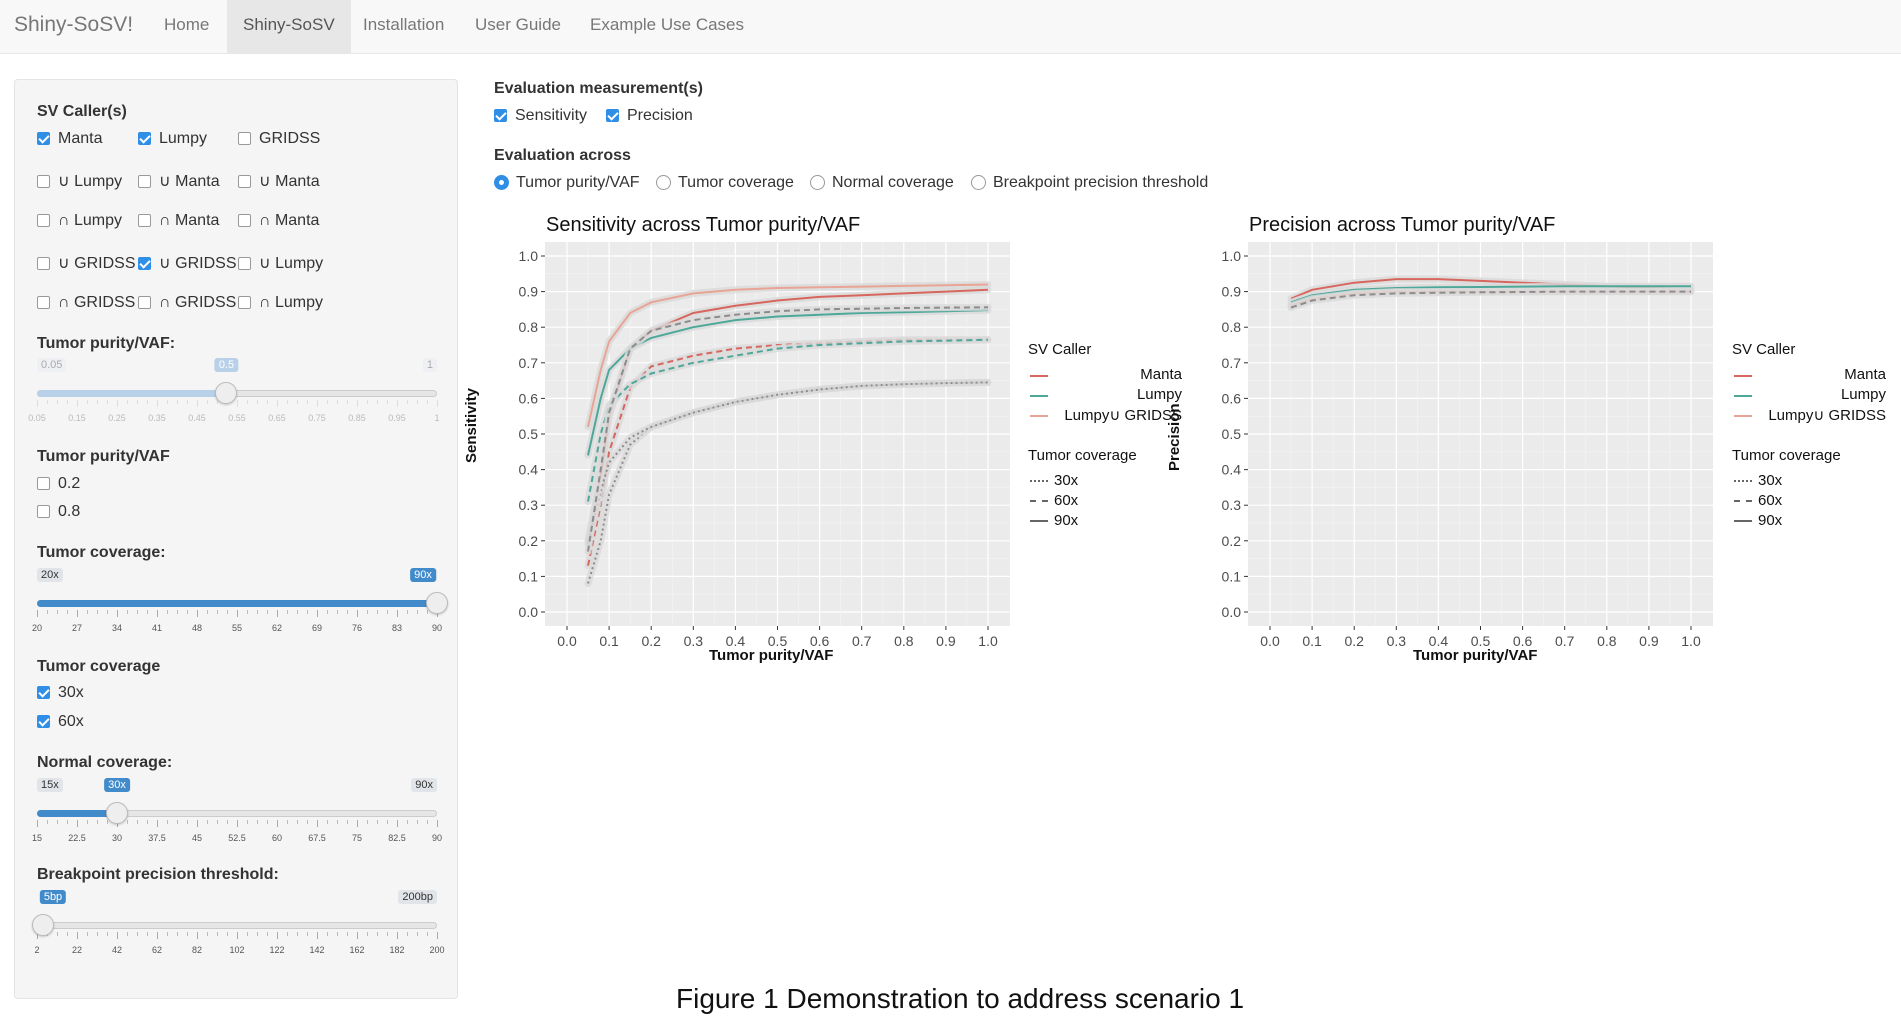 The width and height of the screenshot is (1901, 1031). I want to click on bp-threshold-slider-label: Breakpoint precision threshold:, so click(158, 874).